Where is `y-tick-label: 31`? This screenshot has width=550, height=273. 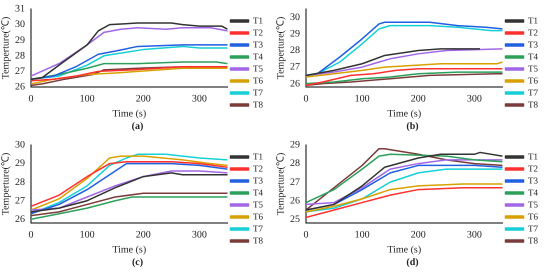
y-tick-label: 31 is located at coordinates (20, 9).